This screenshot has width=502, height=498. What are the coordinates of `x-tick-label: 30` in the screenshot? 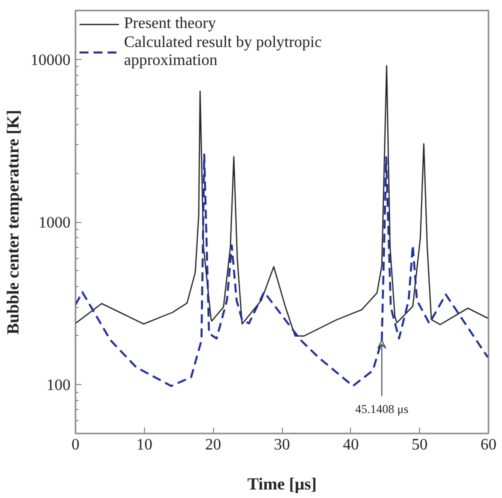 It's located at (282, 445).